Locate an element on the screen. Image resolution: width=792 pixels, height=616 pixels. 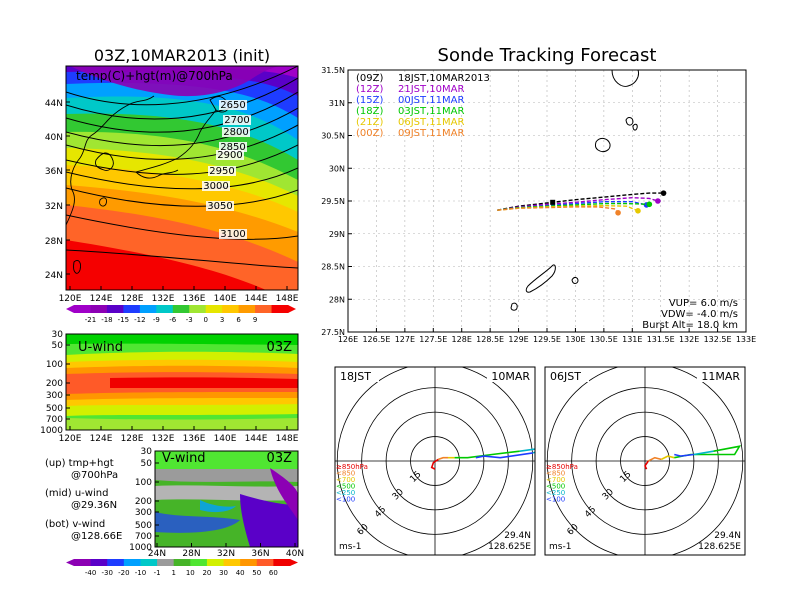
lon-tick-label: 148E is located at coordinates (287, 439).